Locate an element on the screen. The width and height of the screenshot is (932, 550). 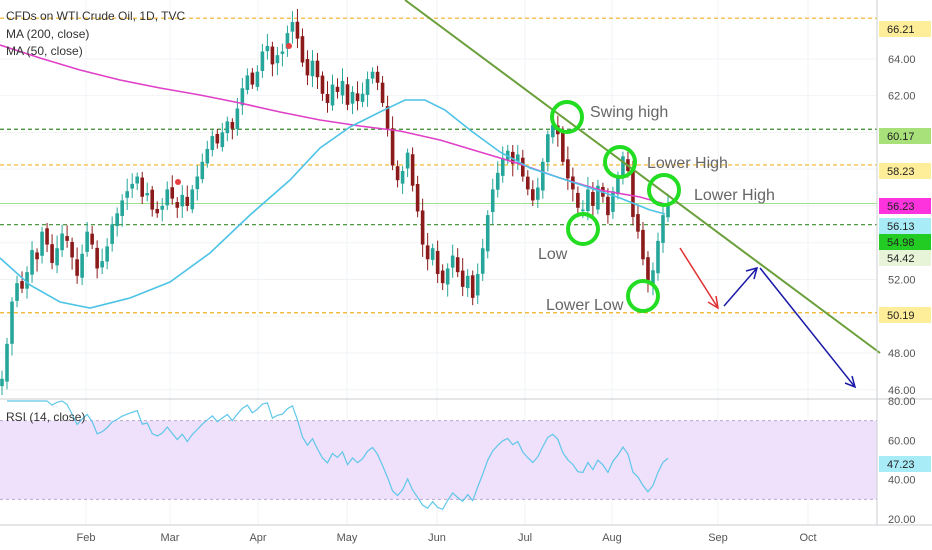
rsi-y-tick-label: 40.00 is located at coordinates (902, 481).